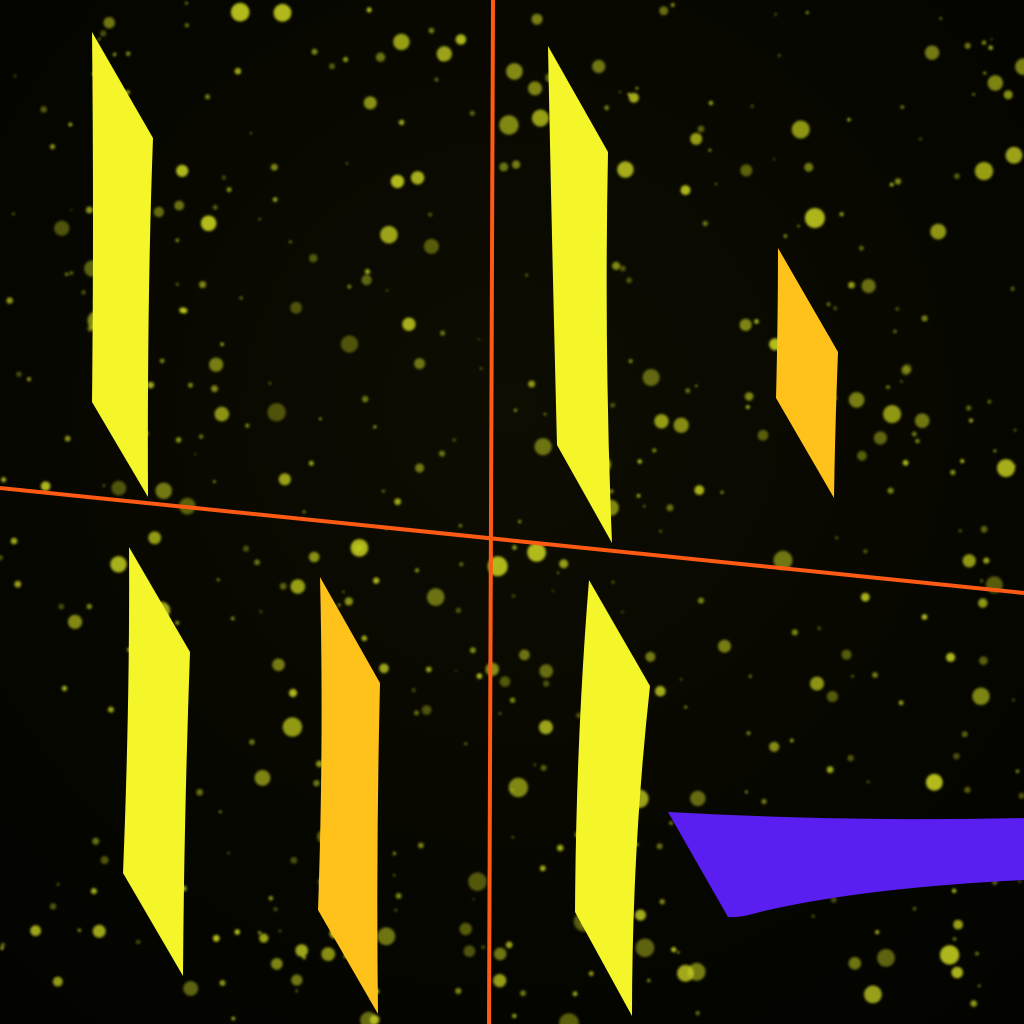 The width and height of the screenshot is (1024, 1024). I want to click on yellow-card-bottom-left, so click(156, 761).